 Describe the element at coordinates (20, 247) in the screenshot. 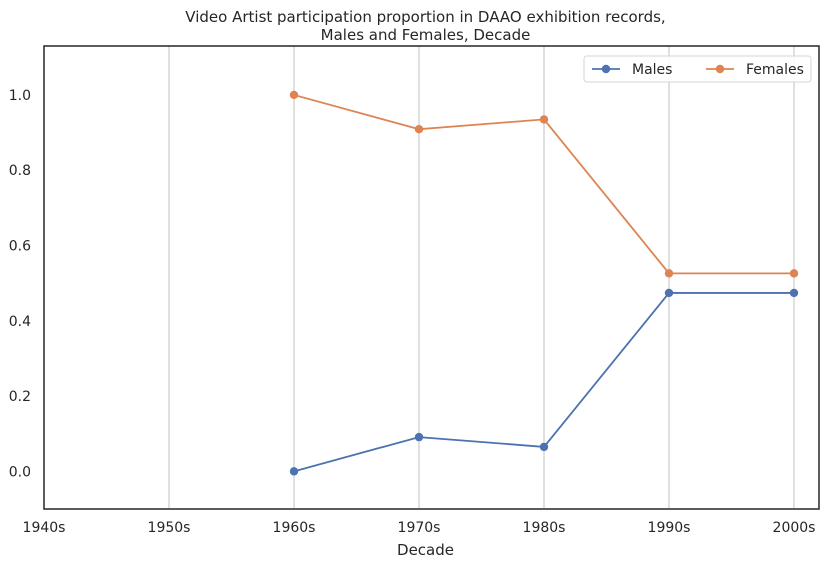

I see `y-tick-label: 0.6` at that location.